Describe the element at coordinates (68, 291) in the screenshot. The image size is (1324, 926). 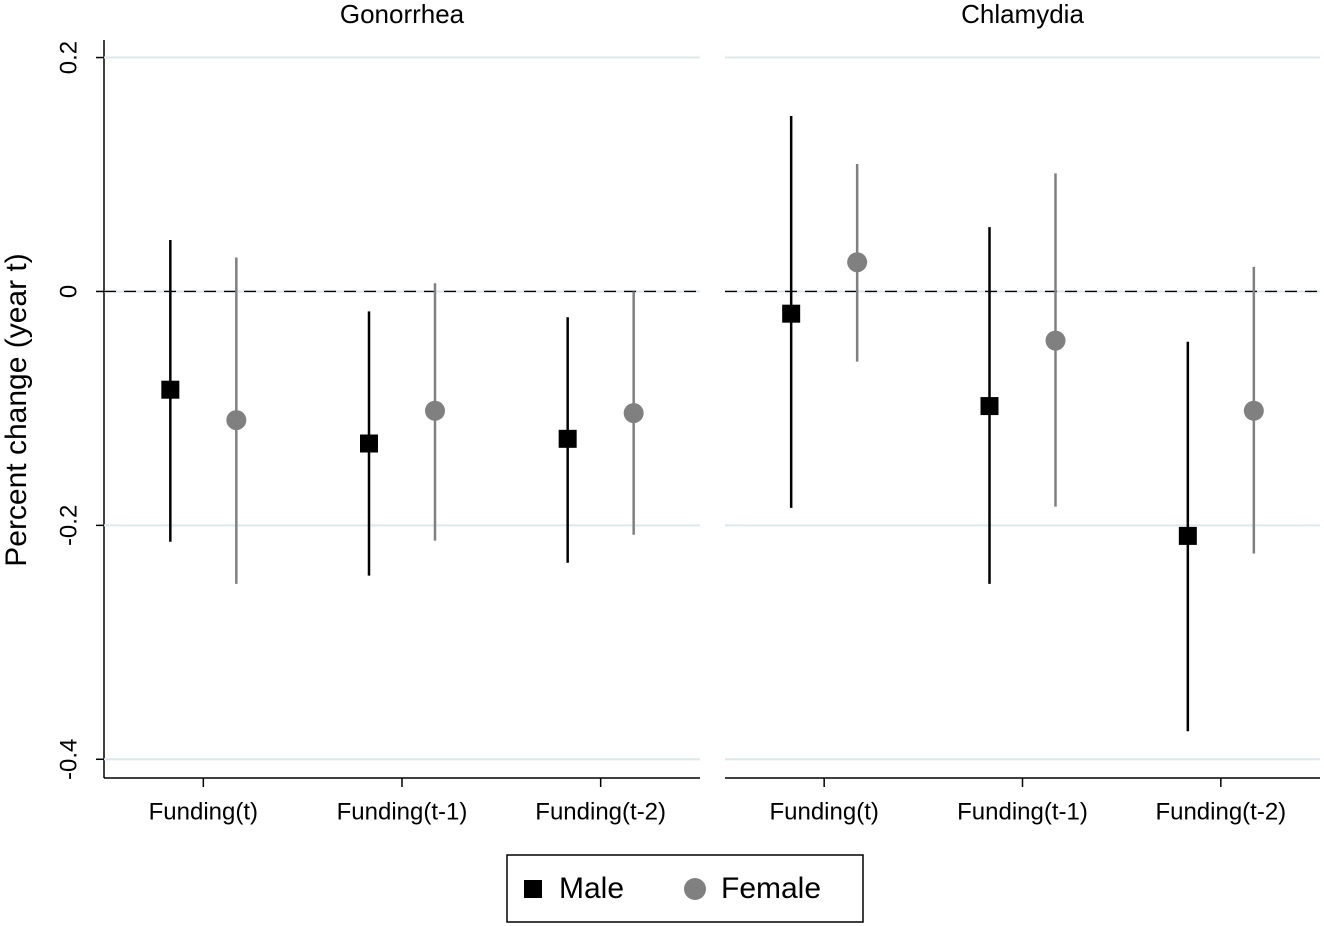
I see `y-tick-label: 0` at that location.